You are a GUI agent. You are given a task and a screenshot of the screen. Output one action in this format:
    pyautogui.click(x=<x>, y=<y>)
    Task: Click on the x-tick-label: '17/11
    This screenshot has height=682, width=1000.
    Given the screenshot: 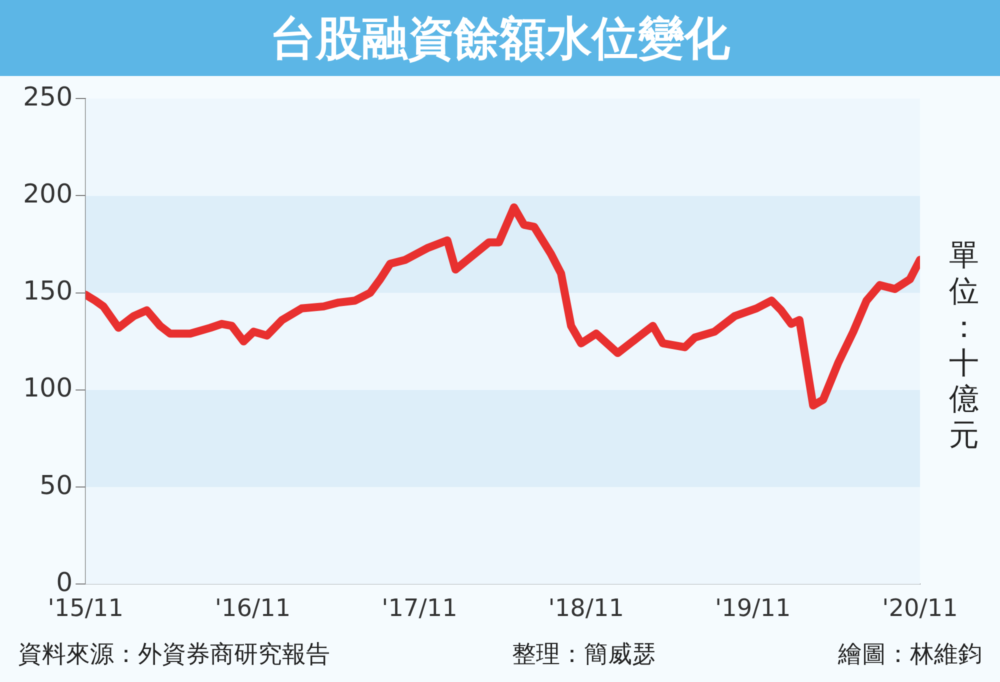 What is the action you would take?
    pyautogui.click(x=420, y=608)
    